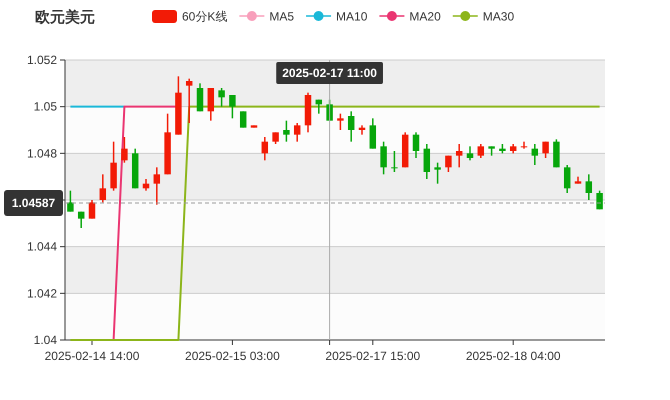 This screenshot has width=670, height=400. Describe the element at coordinates (513, 356) in the screenshot. I see `x-tick-label: 2025-02-18 04:00` at that location.